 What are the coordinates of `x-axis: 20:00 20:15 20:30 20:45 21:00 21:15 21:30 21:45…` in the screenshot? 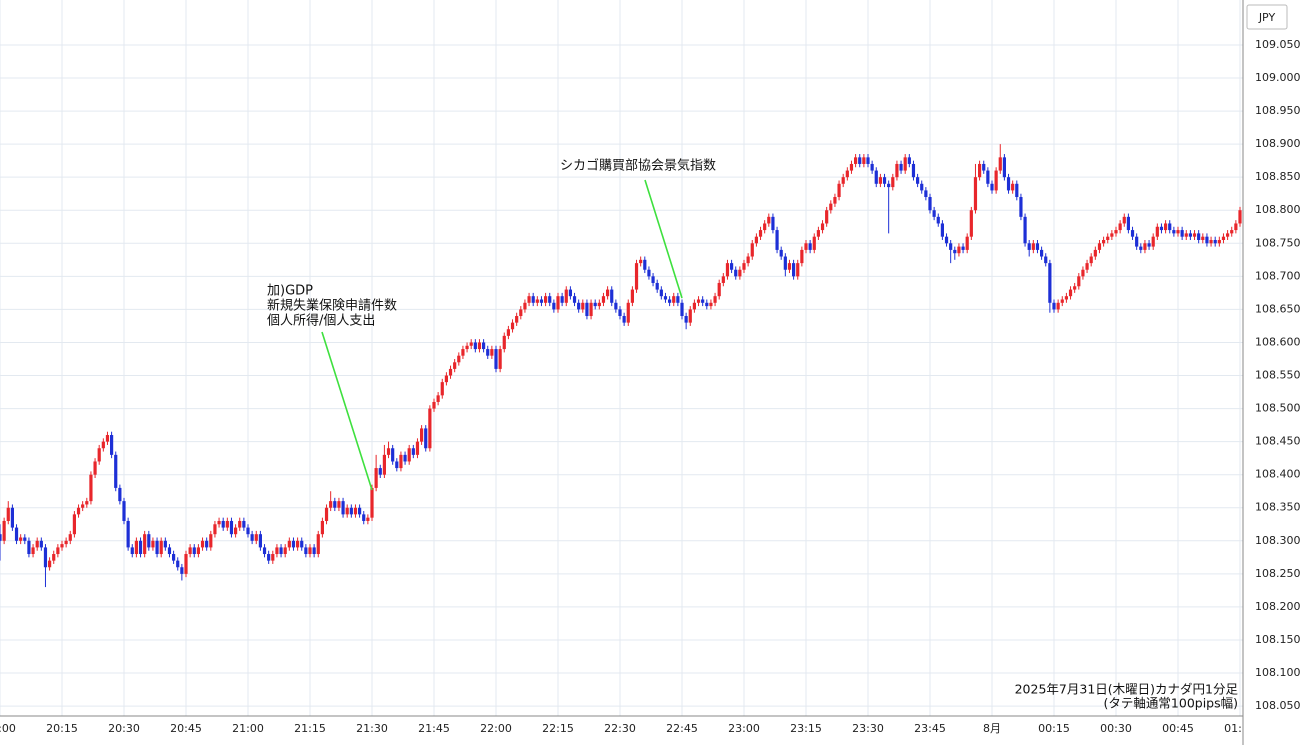 It's located at (628, 725).